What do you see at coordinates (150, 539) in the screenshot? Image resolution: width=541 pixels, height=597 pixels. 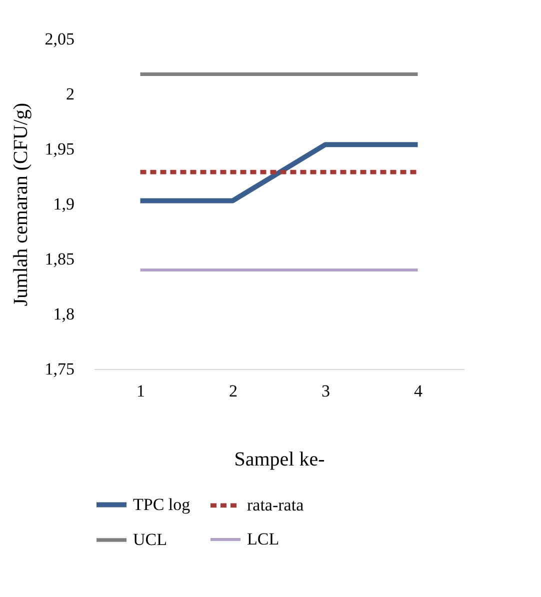 I see `legend-label: UCL` at bounding box center [150, 539].